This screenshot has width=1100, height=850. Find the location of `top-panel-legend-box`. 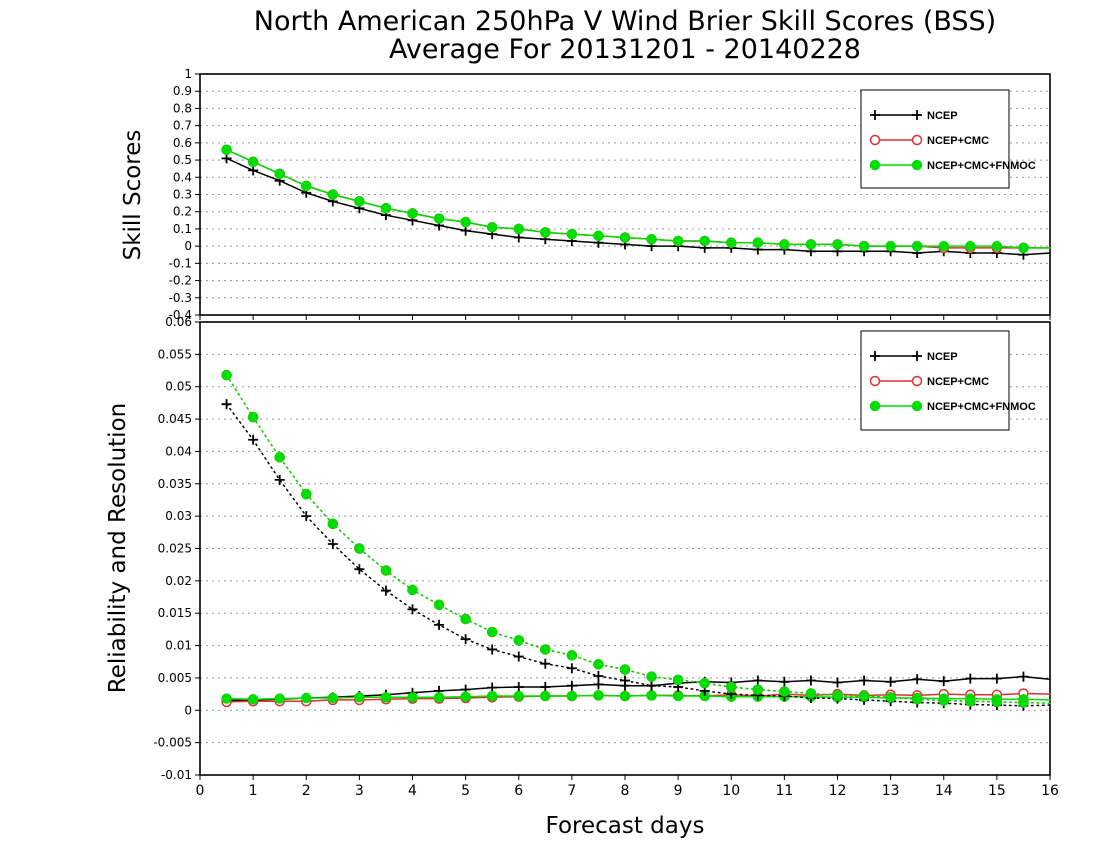

top-panel-legend-box is located at coordinates (935, 139).